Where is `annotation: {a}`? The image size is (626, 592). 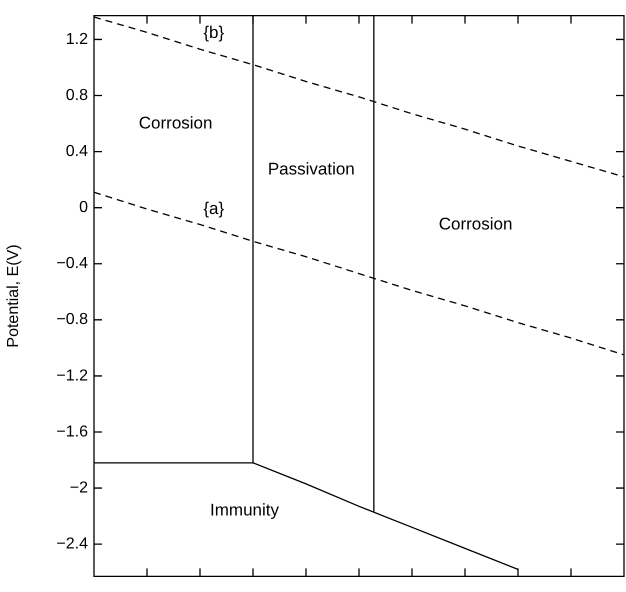 annotation: {a} is located at coordinates (214, 208).